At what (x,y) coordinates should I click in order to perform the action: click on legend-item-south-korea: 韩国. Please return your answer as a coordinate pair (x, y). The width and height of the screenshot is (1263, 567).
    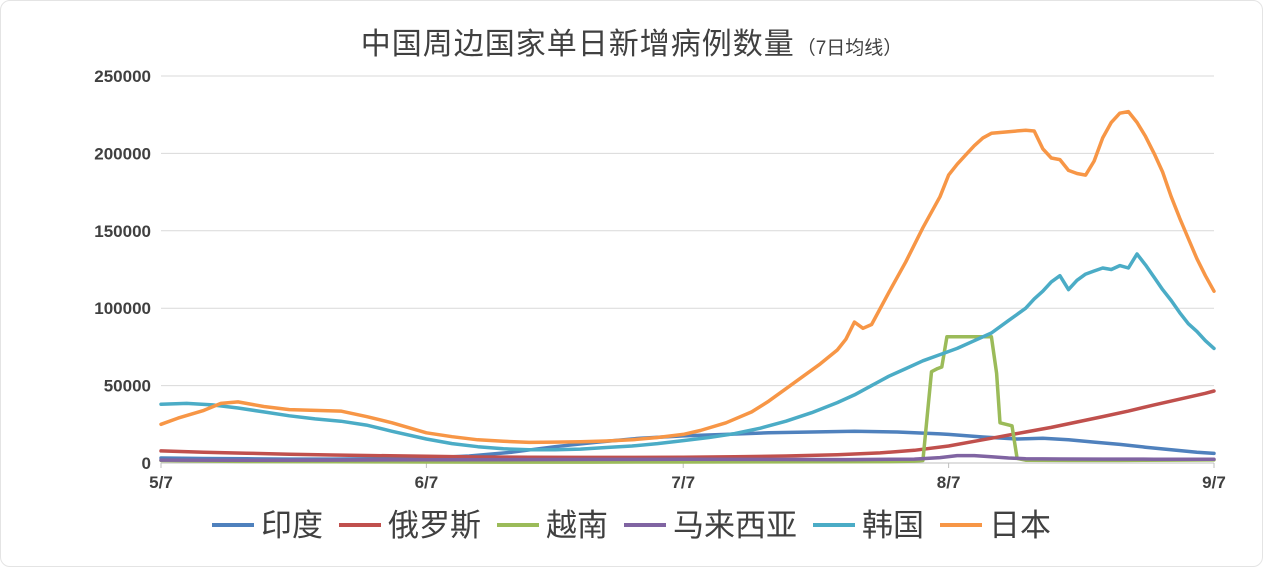
    Looking at the image, I should click on (868, 525).